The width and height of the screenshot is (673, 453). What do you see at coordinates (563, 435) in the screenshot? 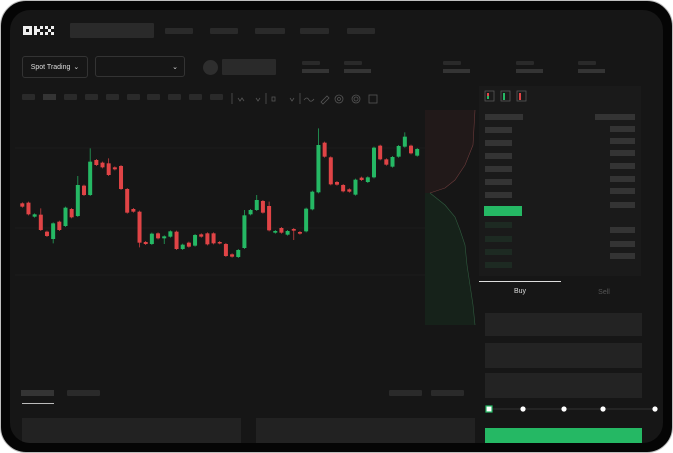
I see `buy-button` at bounding box center [563, 435].